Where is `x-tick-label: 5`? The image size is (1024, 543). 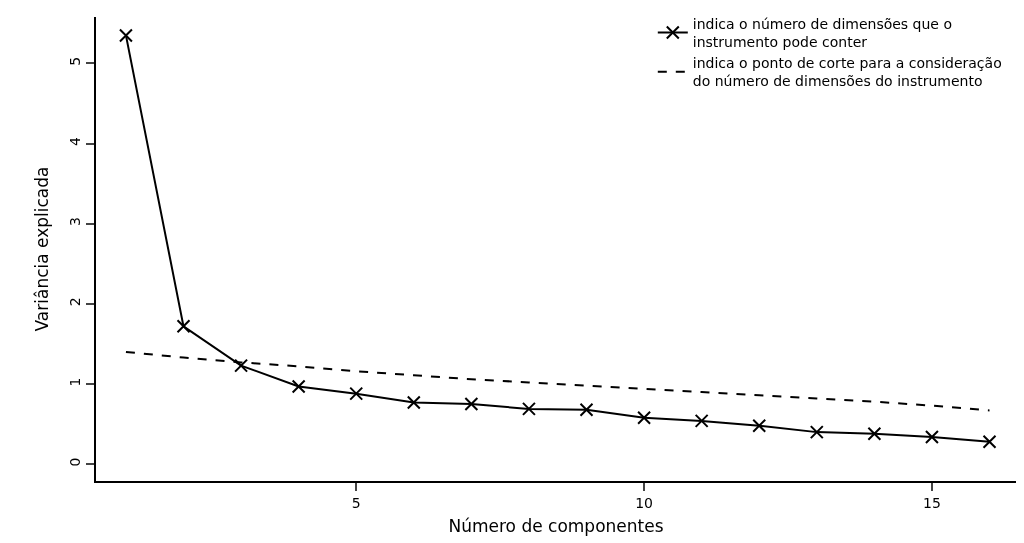
x-tick-label: 5 is located at coordinates (356, 502).